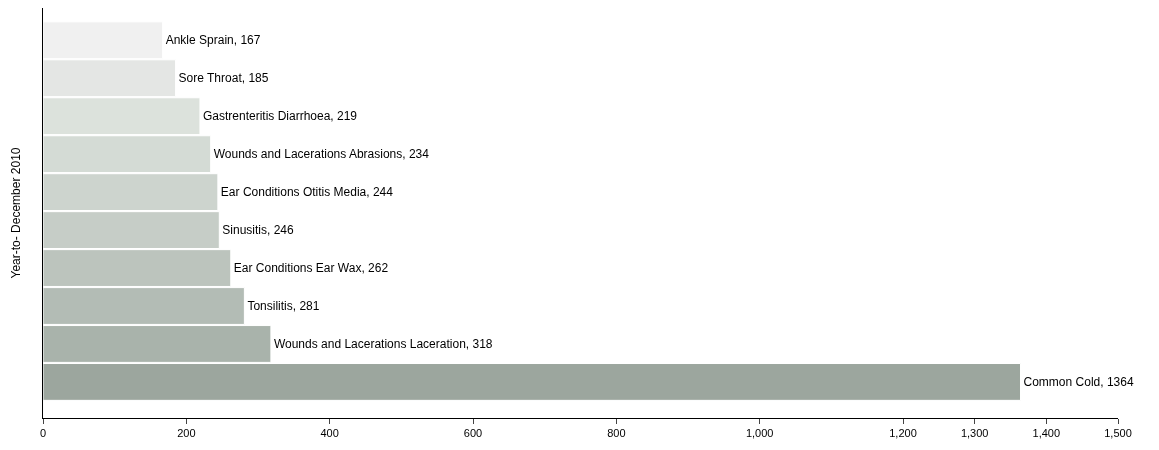  I want to click on x-tick-label: 800, so click(616, 433).